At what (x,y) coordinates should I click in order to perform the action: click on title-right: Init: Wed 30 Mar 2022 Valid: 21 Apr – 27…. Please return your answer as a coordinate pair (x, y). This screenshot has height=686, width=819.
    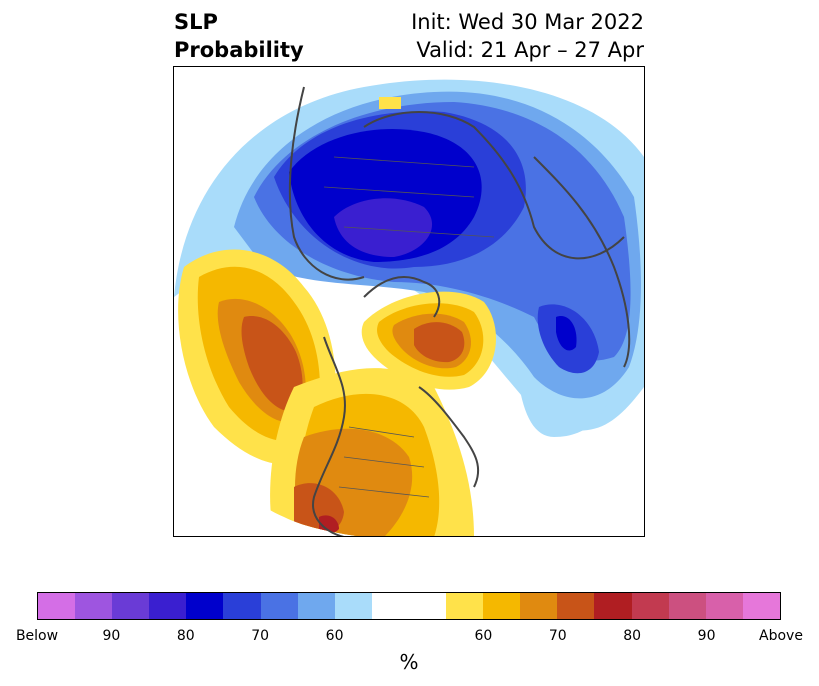
    Looking at the image, I should click on (527, 36).